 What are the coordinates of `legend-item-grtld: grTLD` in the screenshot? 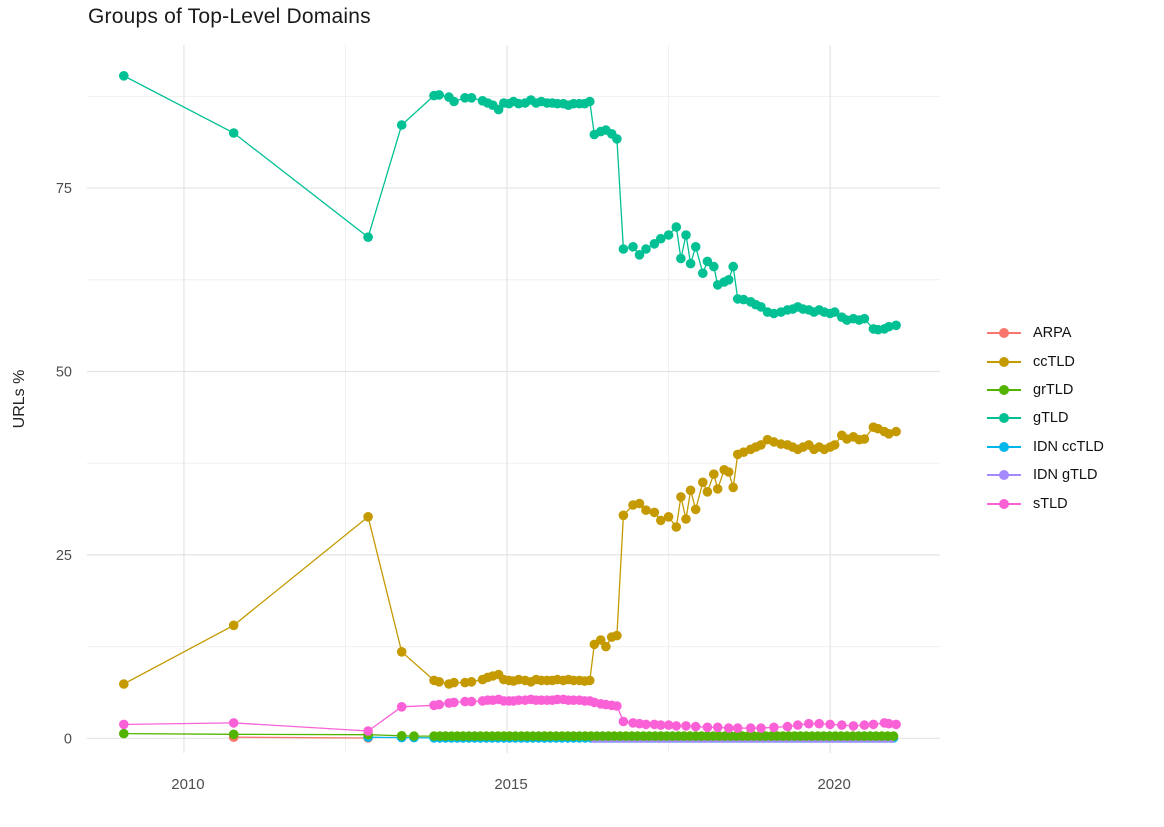 It's located at (1045, 390).